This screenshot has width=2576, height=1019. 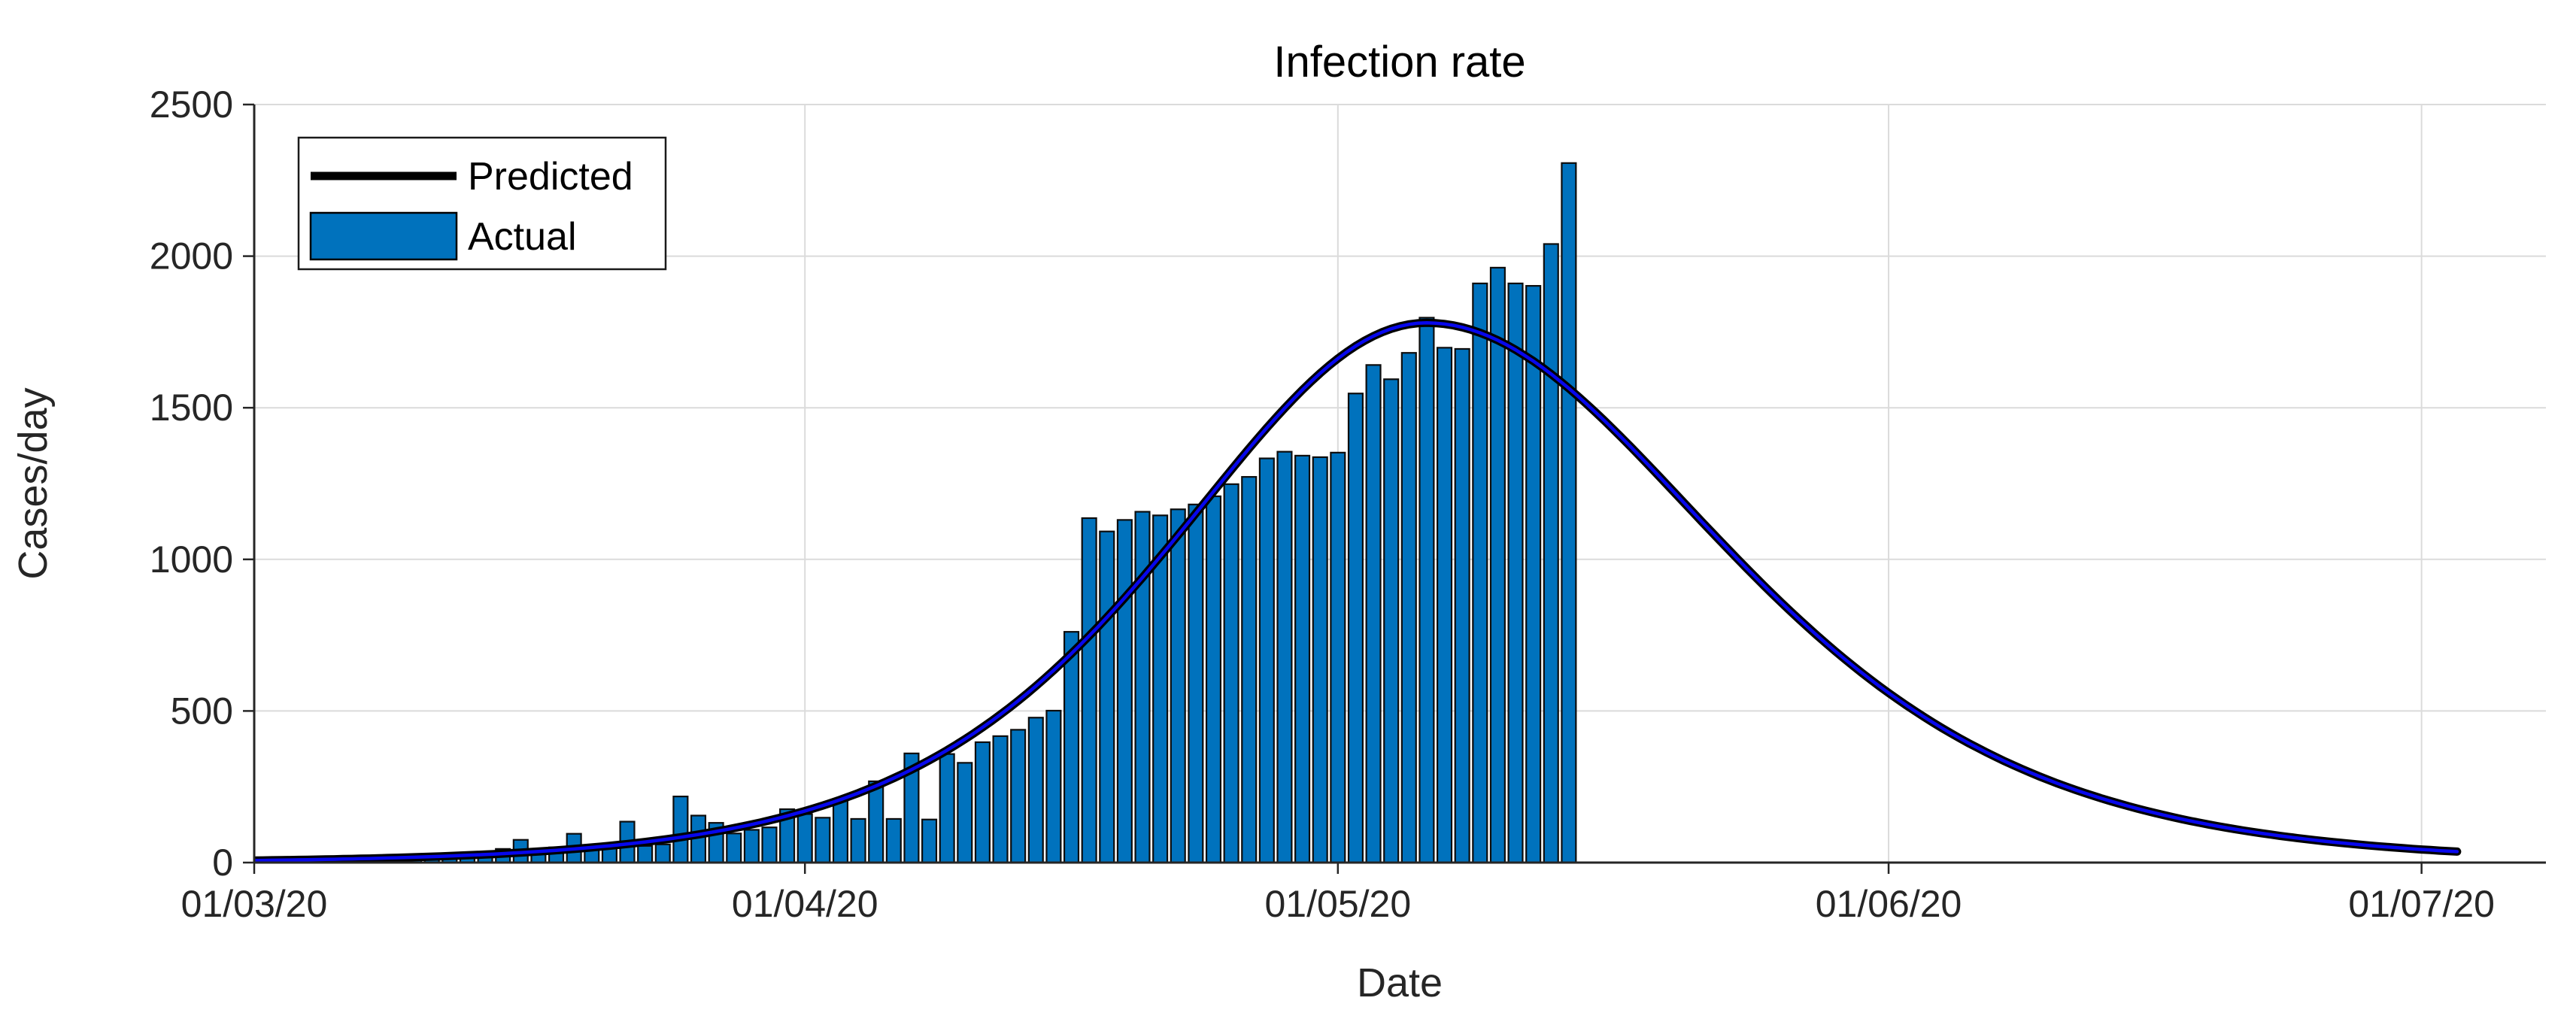 I want to click on x-tick-label: 01/06/20, so click(x=1889, y=904).